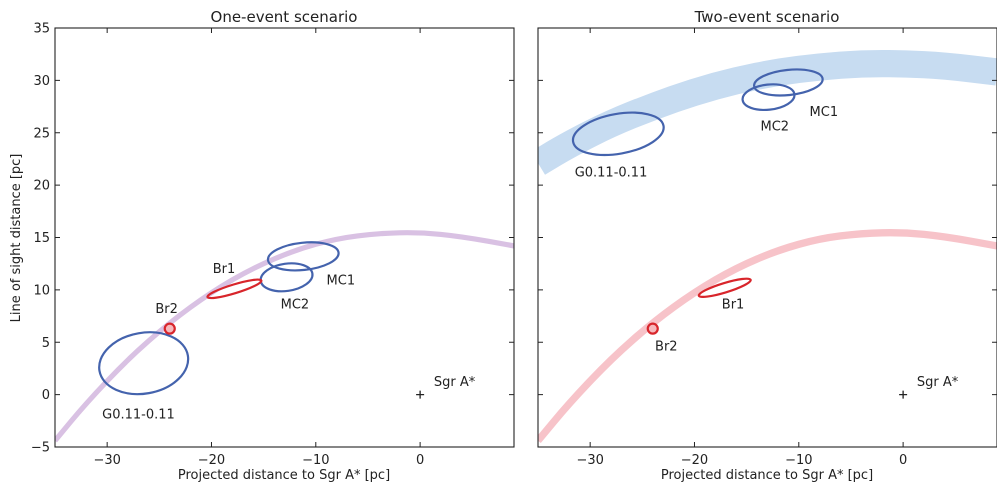  Describe the element at coordinates (41, 81) in the screenshot. I see `y-tick-label: 30` at that location.